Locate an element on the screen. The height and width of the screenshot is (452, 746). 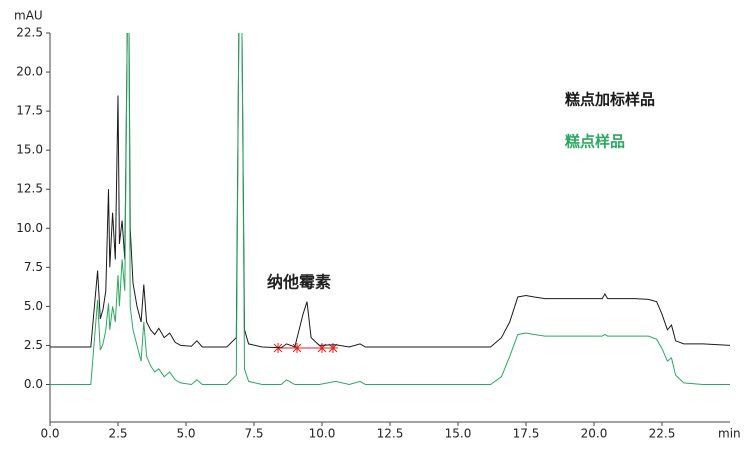
x-tick-label: 12.5 is located at coordinates (390, 434).